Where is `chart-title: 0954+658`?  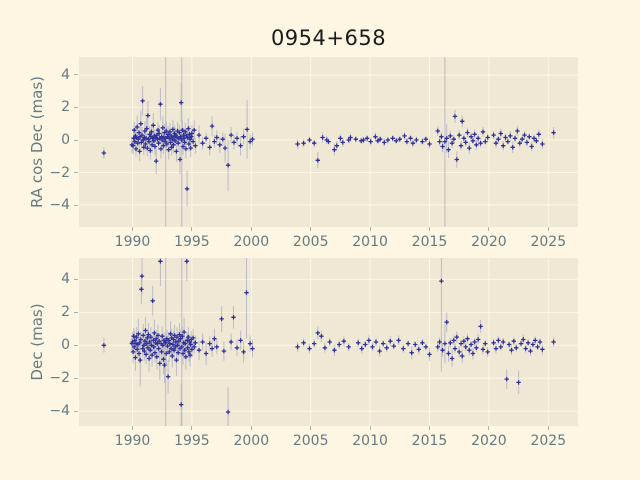 chart-title: 0954+658 is located at coordinates (328, 38).